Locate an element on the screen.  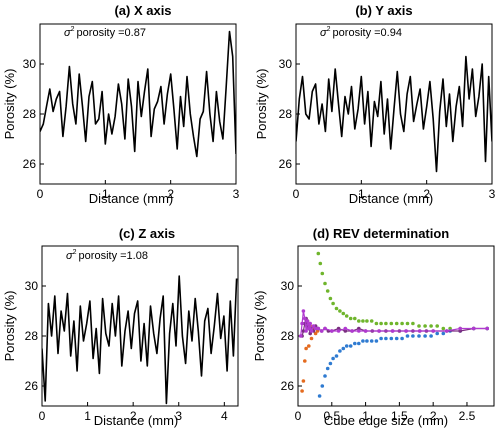
panel-a-annotation: σ2 porosity =0.87 is located at coordinates (105, 32).